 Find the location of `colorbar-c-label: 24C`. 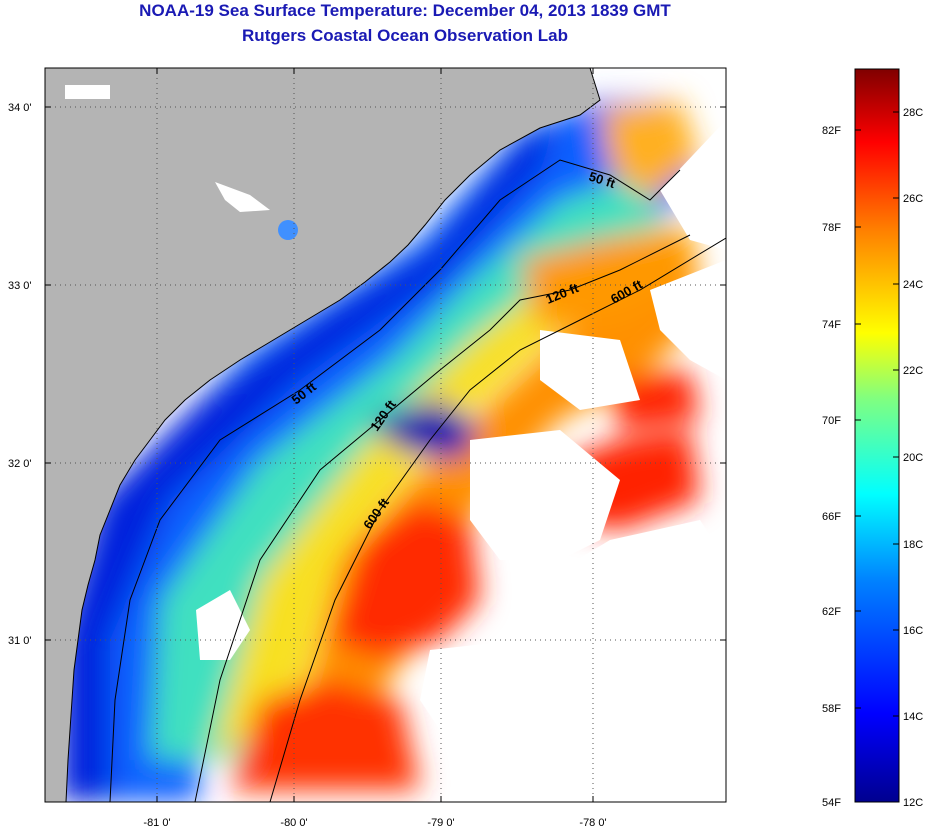

colorbar-c-label: 24C is located at coordinates (913, 285).